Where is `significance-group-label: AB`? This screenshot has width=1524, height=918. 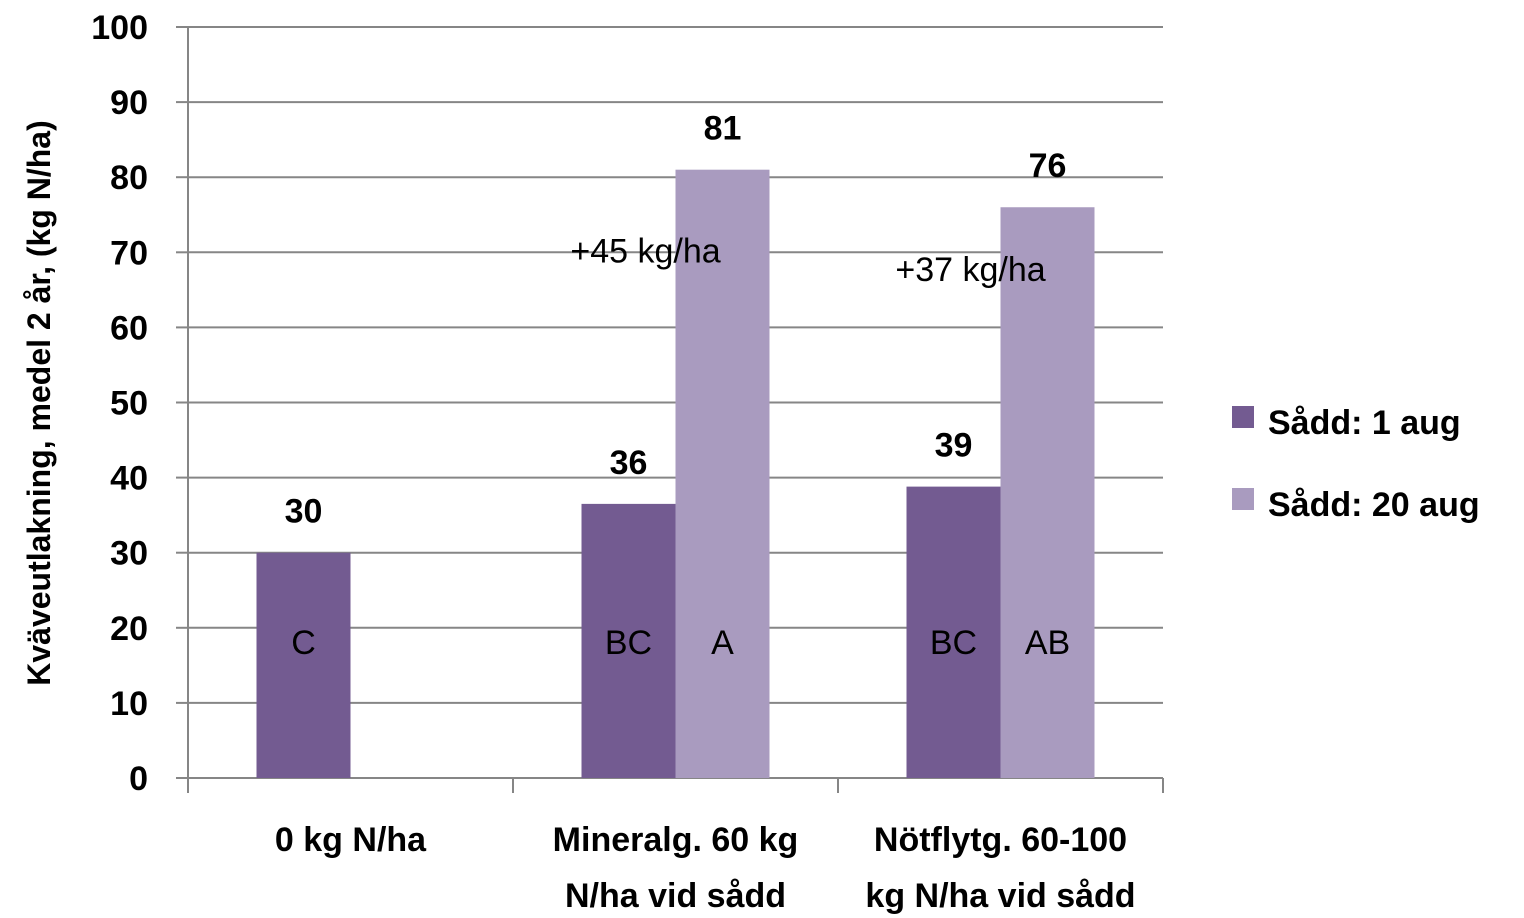 significance-group-label: AB is located at coordinates (1047, 643).